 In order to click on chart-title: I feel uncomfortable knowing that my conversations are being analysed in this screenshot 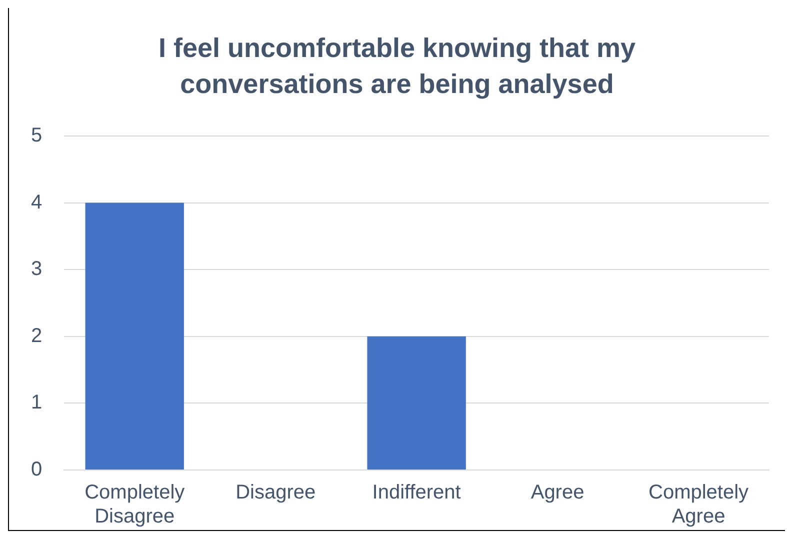, I will do `click(397, 66)`.